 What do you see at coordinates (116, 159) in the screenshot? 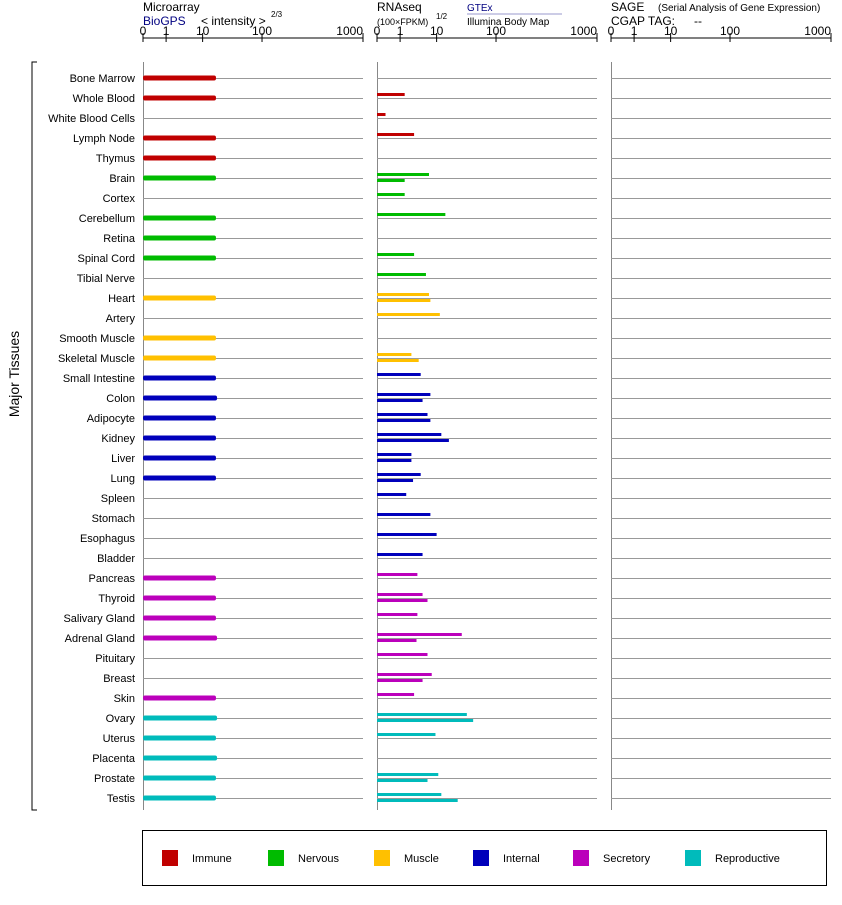
I see `tissue-label: Thymus` at bounding box center [116, 159].